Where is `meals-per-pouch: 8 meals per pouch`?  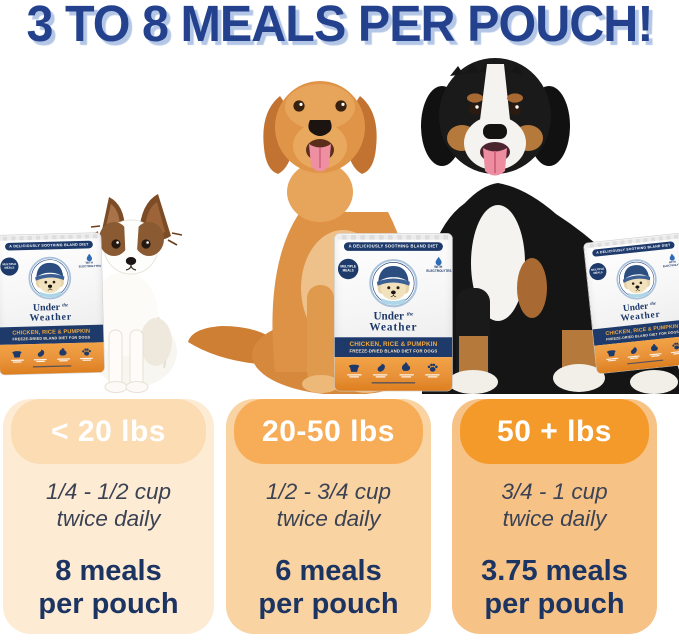
meals-per-pouch: 8 meals per pouch is located at coordinates (108, 588).